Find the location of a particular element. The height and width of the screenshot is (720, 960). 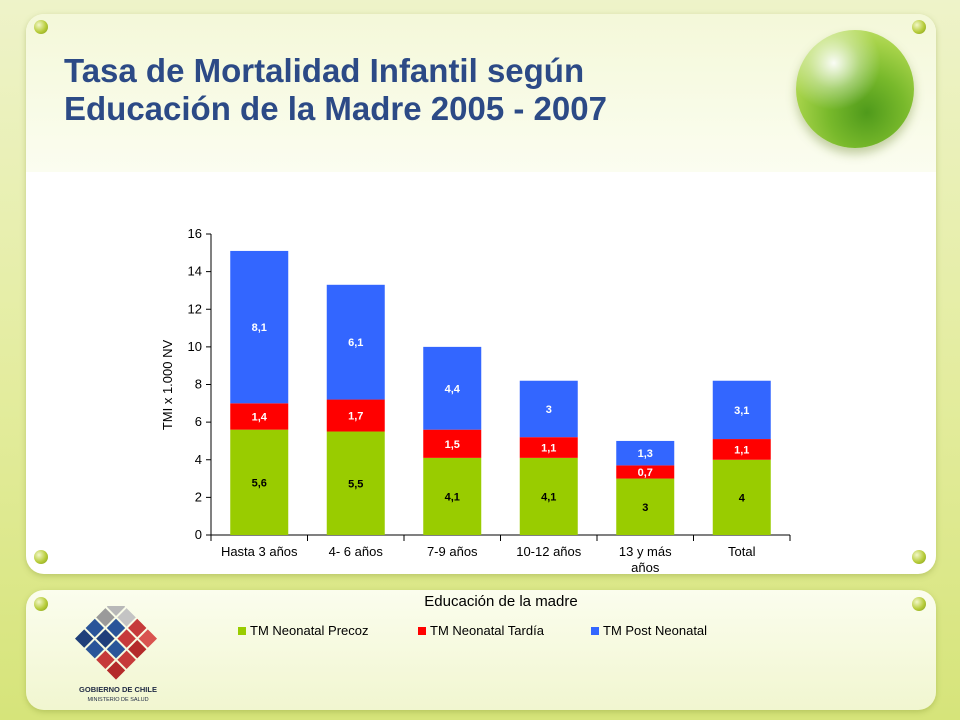

gobierno-de-chile-logo: GOBIERNO DE CHILE MINISTERIO DE SALUD is located at coordinates (116, 654).